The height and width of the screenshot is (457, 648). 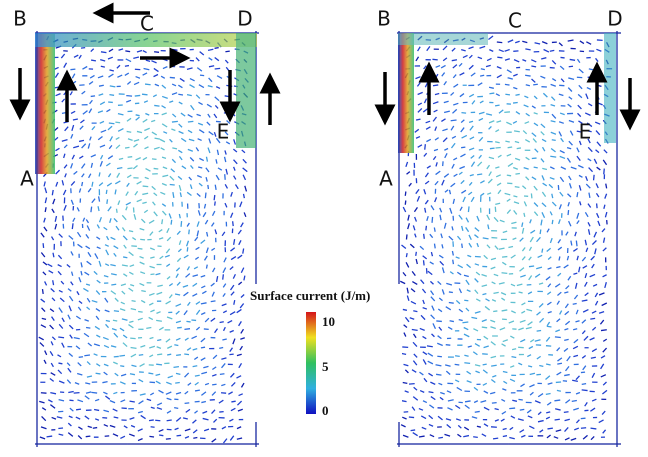 I want to click on point-label: B, so click(x=384, y=19).